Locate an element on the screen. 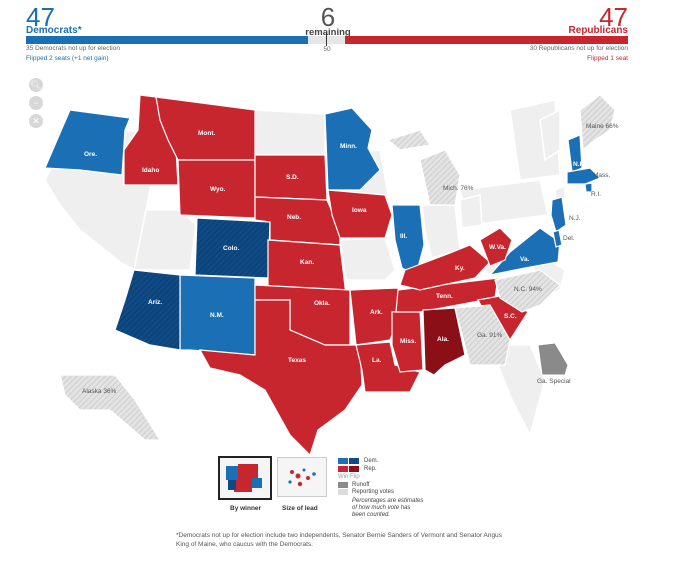 The width and height of the screenshot is (688, 572). legend-reporting-label: Reporting votes is located at coordinates (373, 492).